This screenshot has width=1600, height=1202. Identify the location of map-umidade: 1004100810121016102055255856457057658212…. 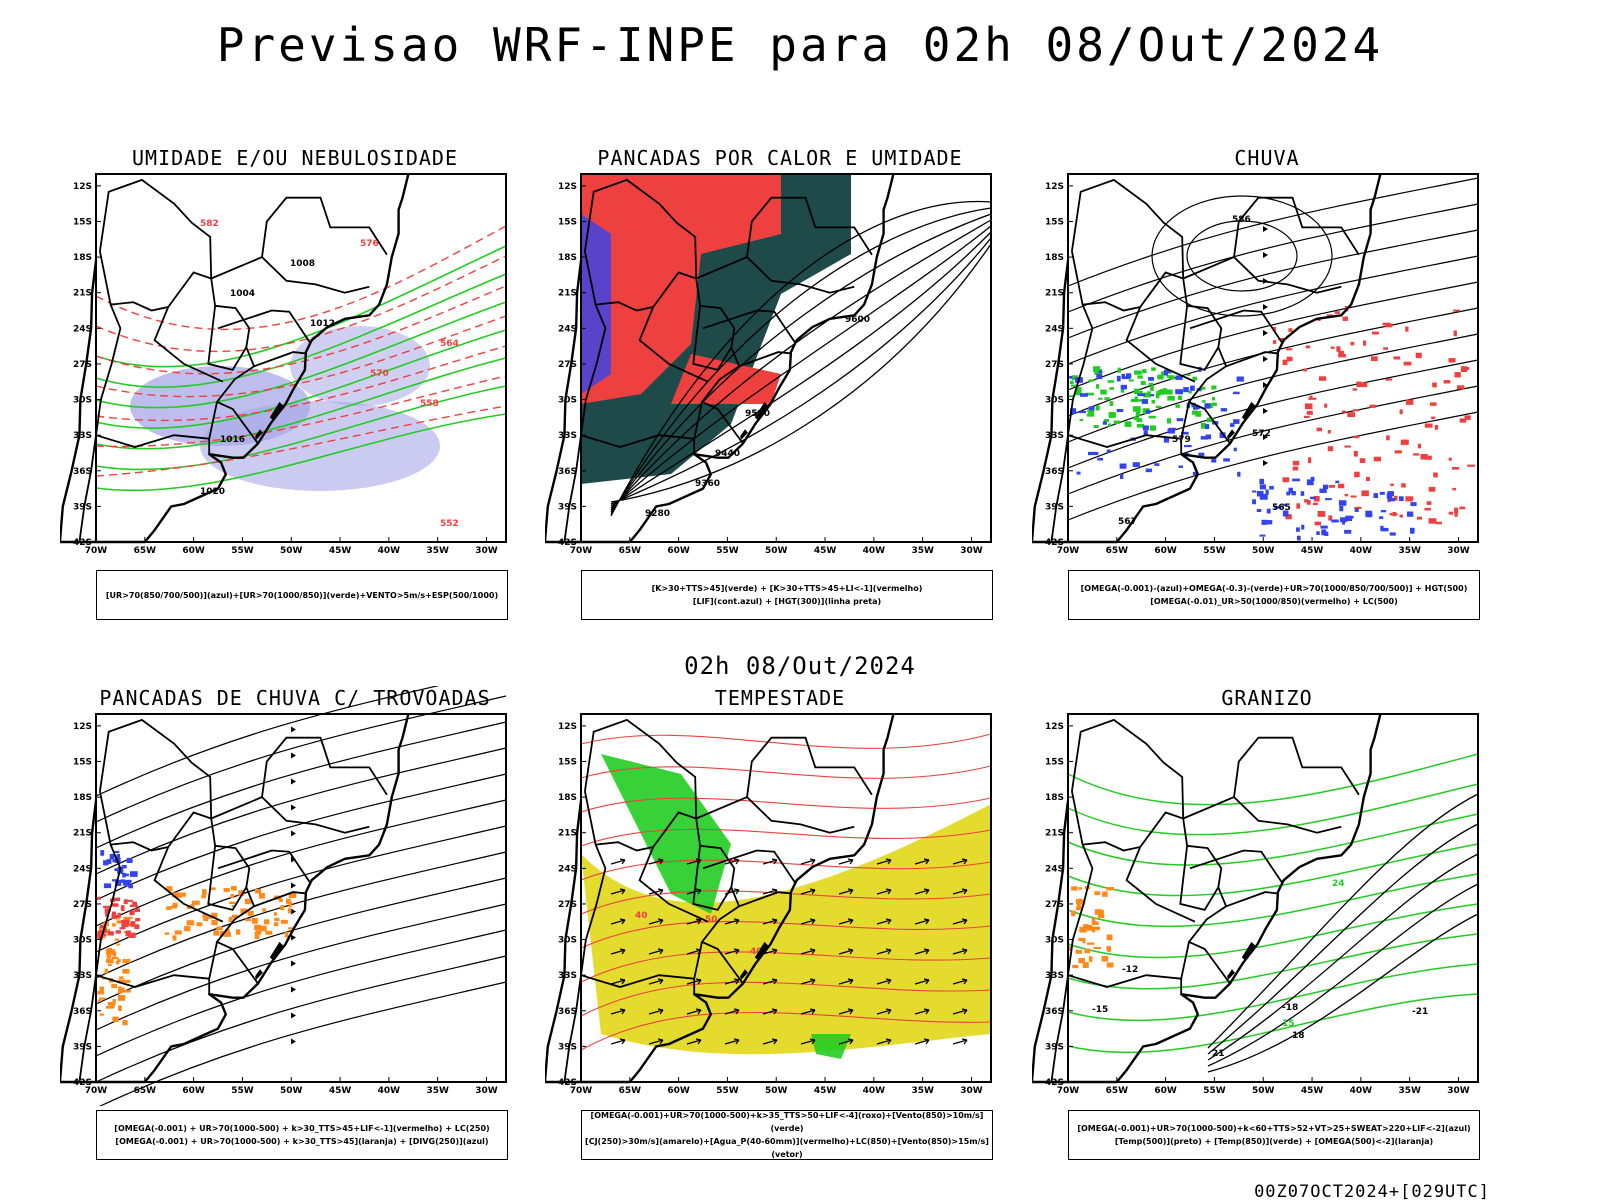
(295, 356).